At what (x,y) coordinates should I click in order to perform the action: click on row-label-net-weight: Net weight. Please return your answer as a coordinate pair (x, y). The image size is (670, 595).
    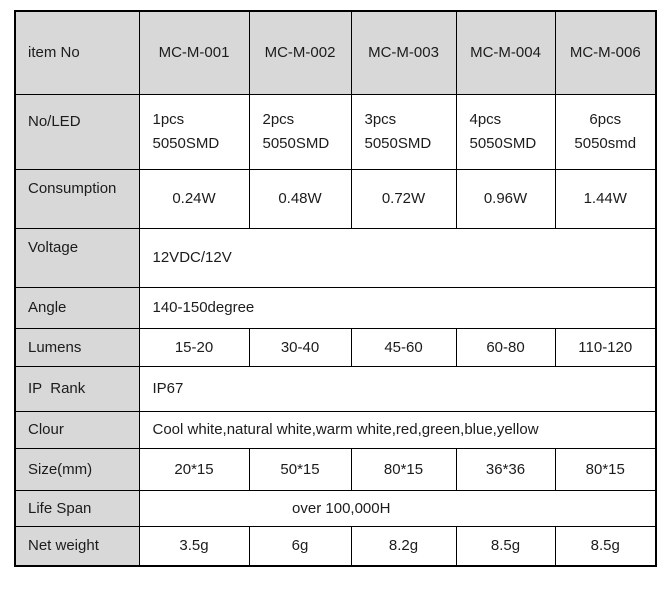
    Looking at the image, I should click on (77, 546).